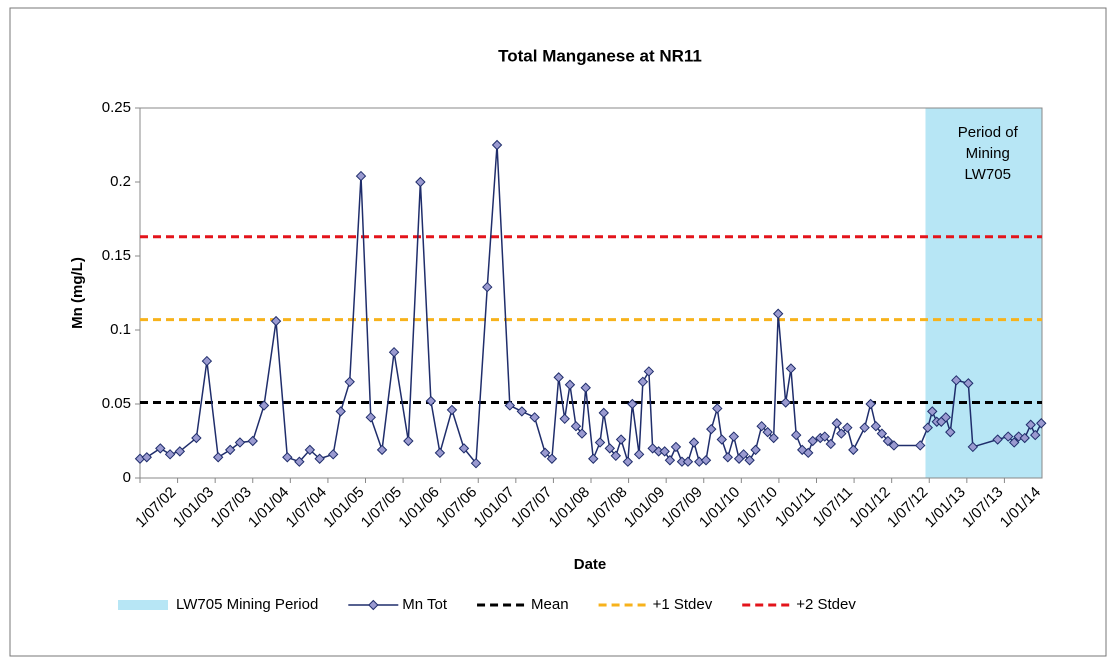 Image resolution: width=1115 pixels, height=664 pixels. Describe the element at coordinates (116, 255) in the screenshot. I see `y-tick-label: 0.15` at that location.